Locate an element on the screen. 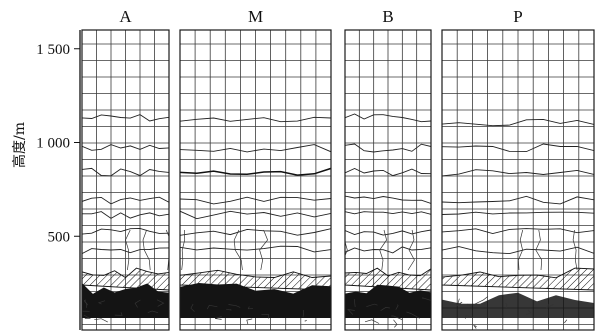  panel-b: B is located at coordinates (388, 169).